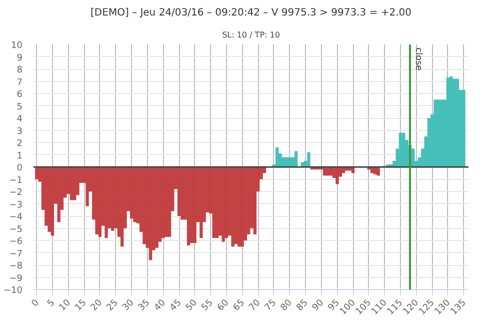 The width and height of the screenshot is (480, 320). What do you see at coordinates (19, 131) in the screenshot?
I see `y-tick-label: 3` at bounding box center [19, 131].